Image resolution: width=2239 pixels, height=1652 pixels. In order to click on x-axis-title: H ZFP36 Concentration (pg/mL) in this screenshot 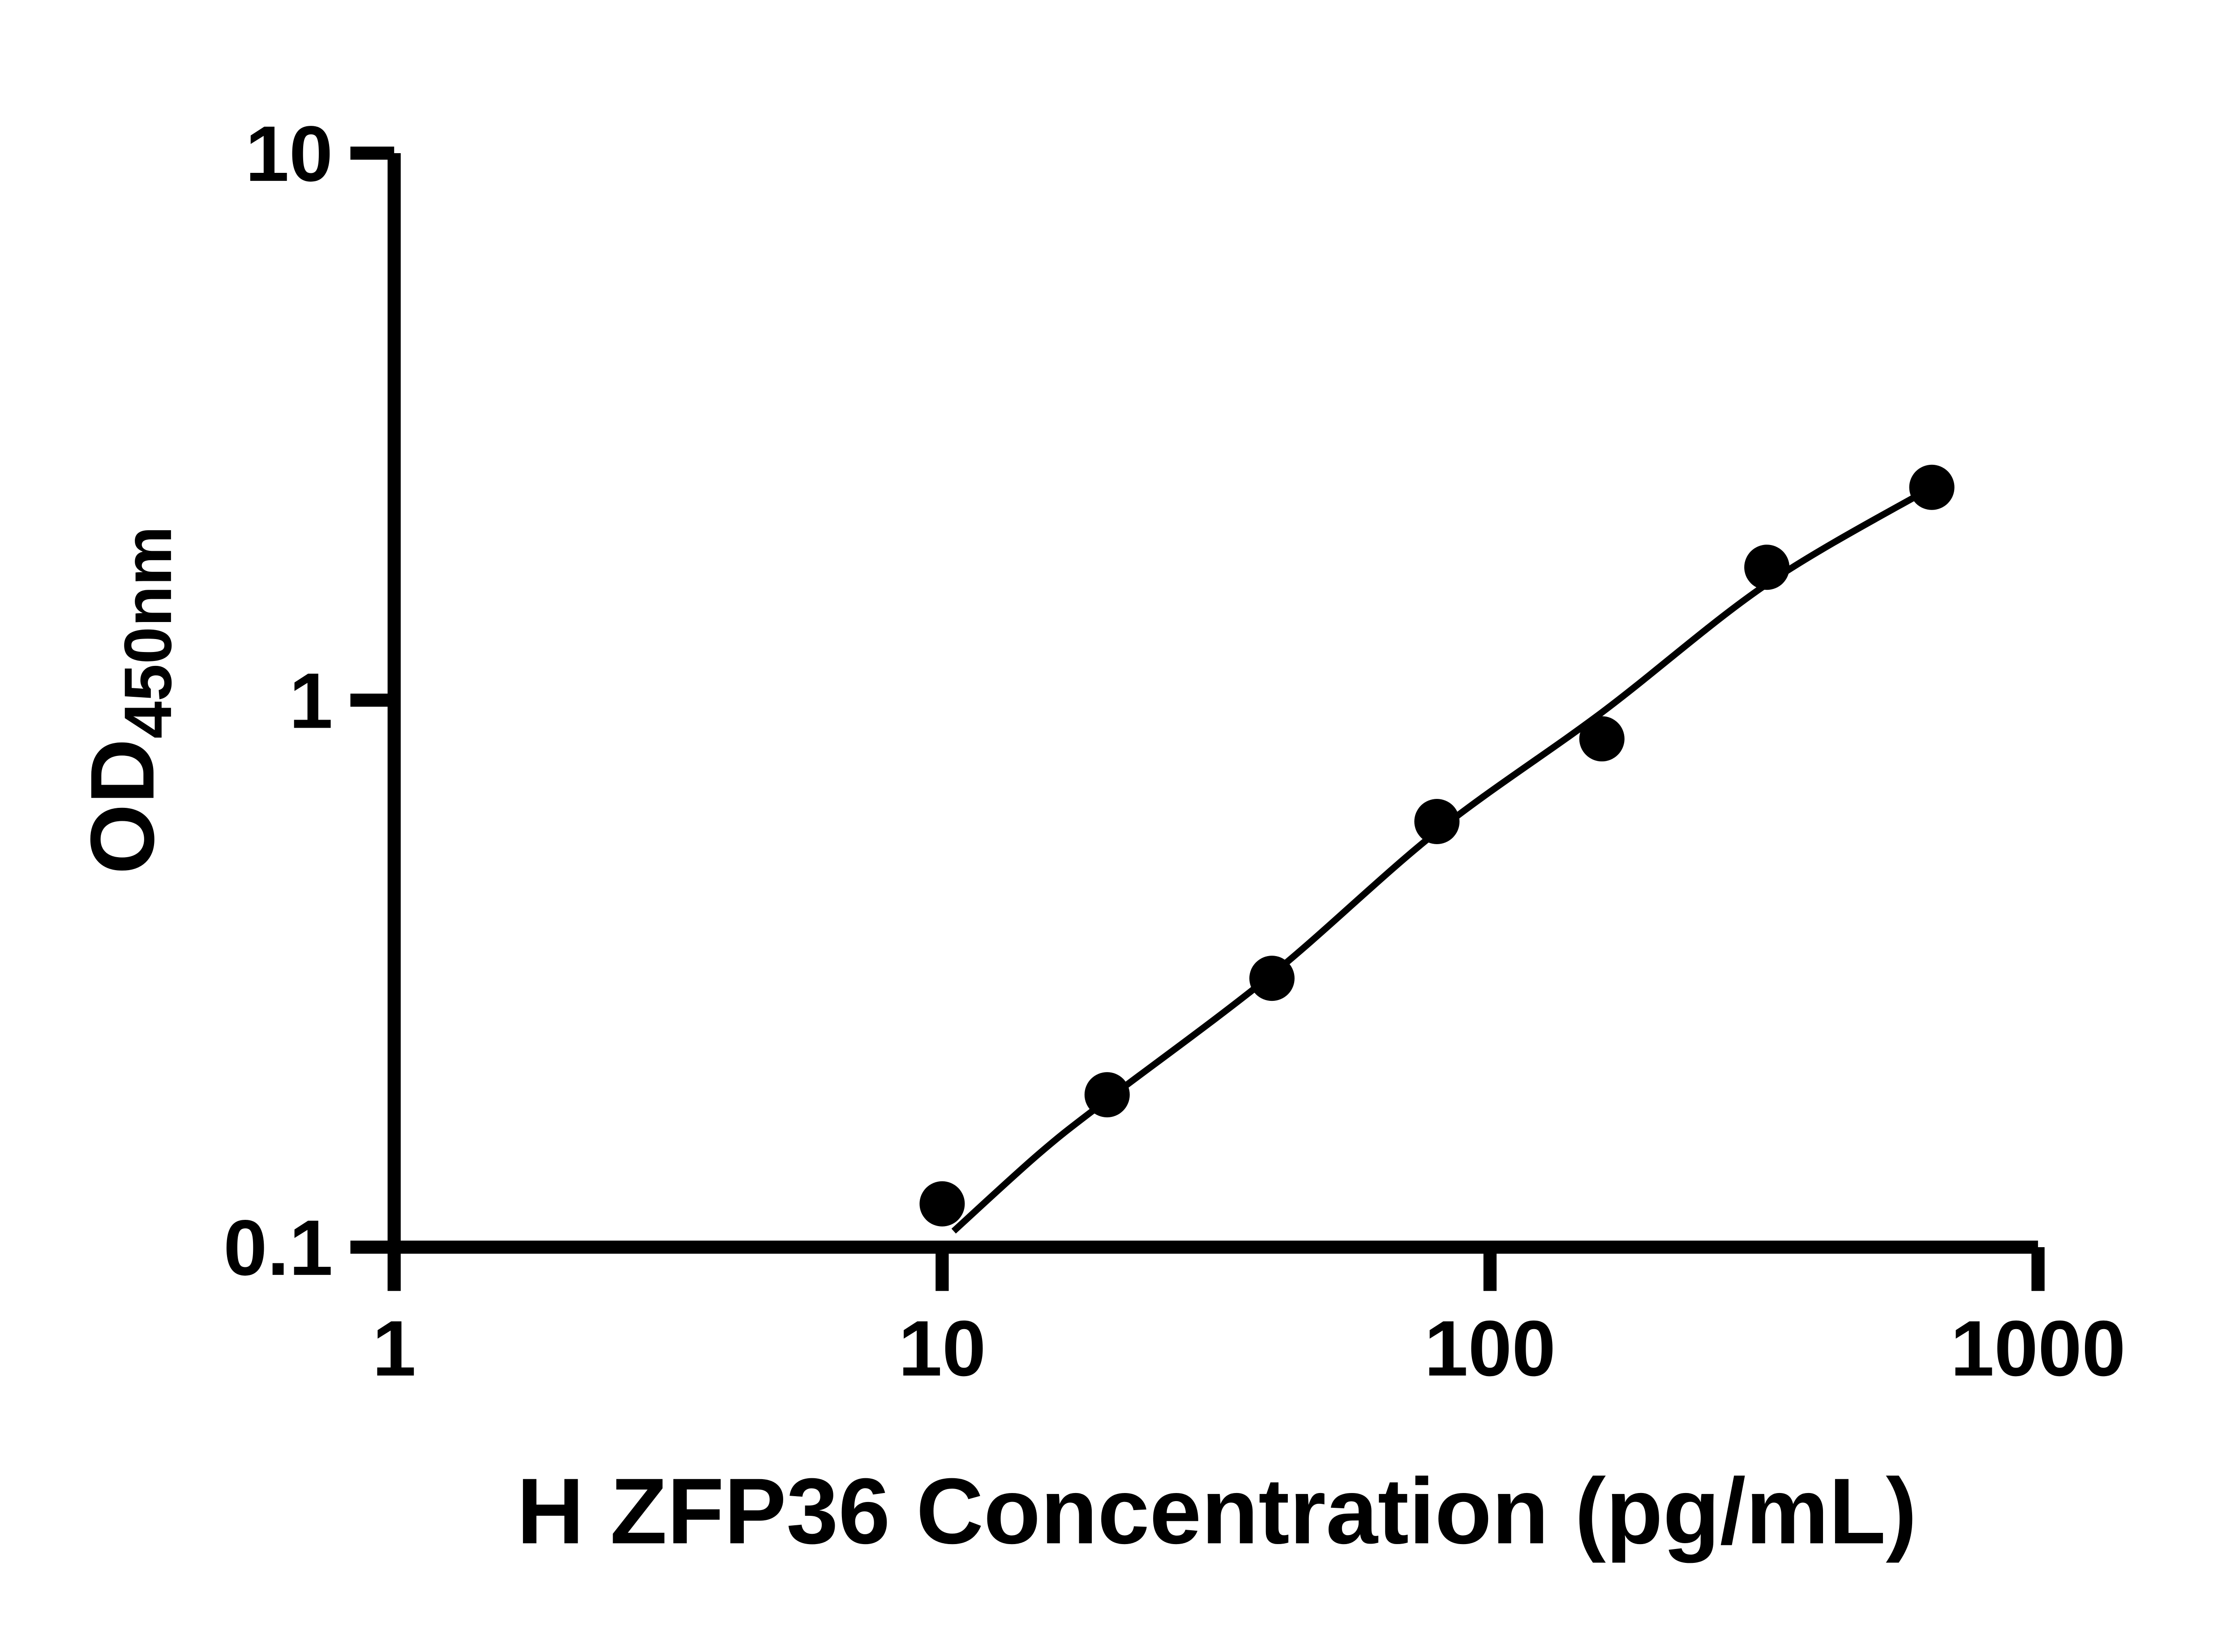, I will do `click(1217, 1511)`.